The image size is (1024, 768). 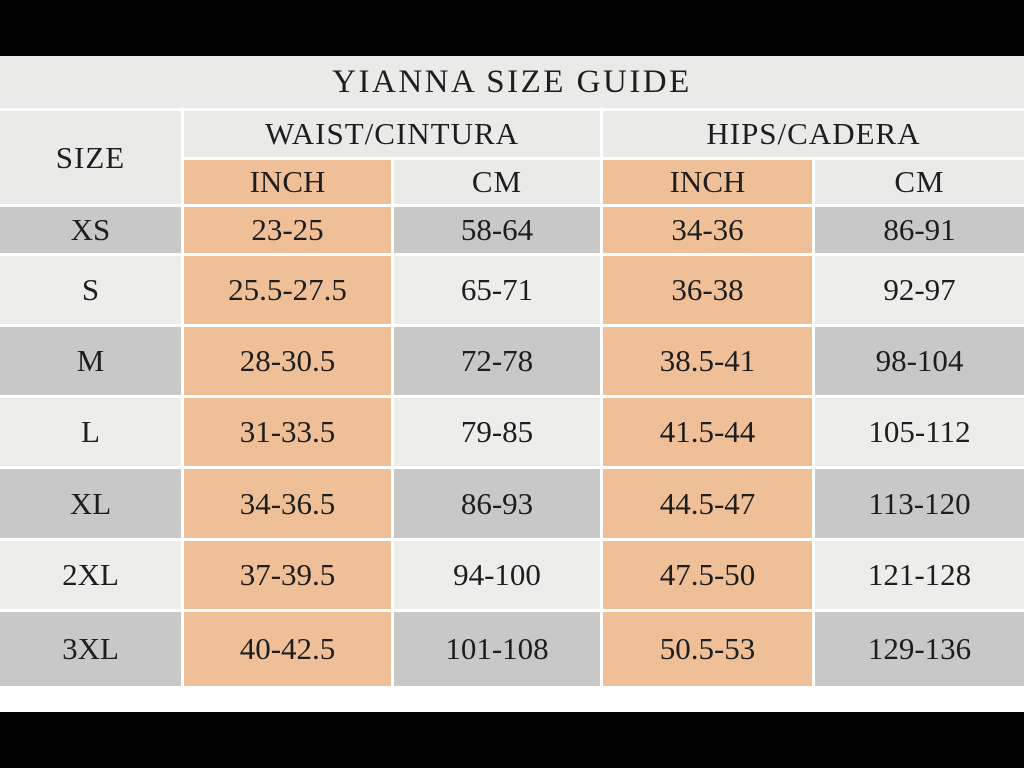 I want to click on waist-cm-2xl: 94-100, so click(x=497, y=575).